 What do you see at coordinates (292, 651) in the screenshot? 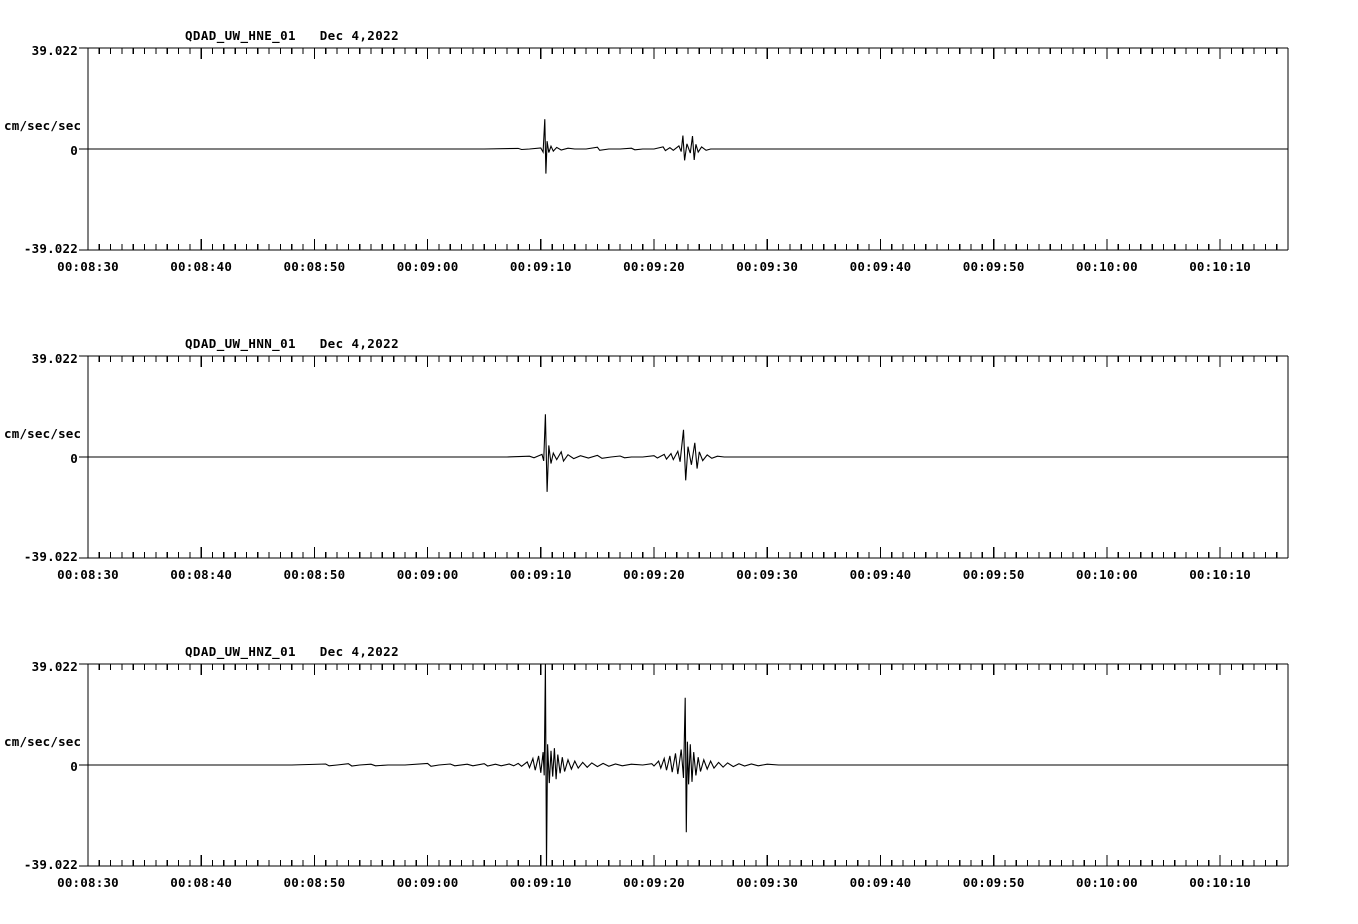
I see `panel-title: QDAD_UW_HNZ_01 Dec 4,2022` at bounding box center [292, 651].